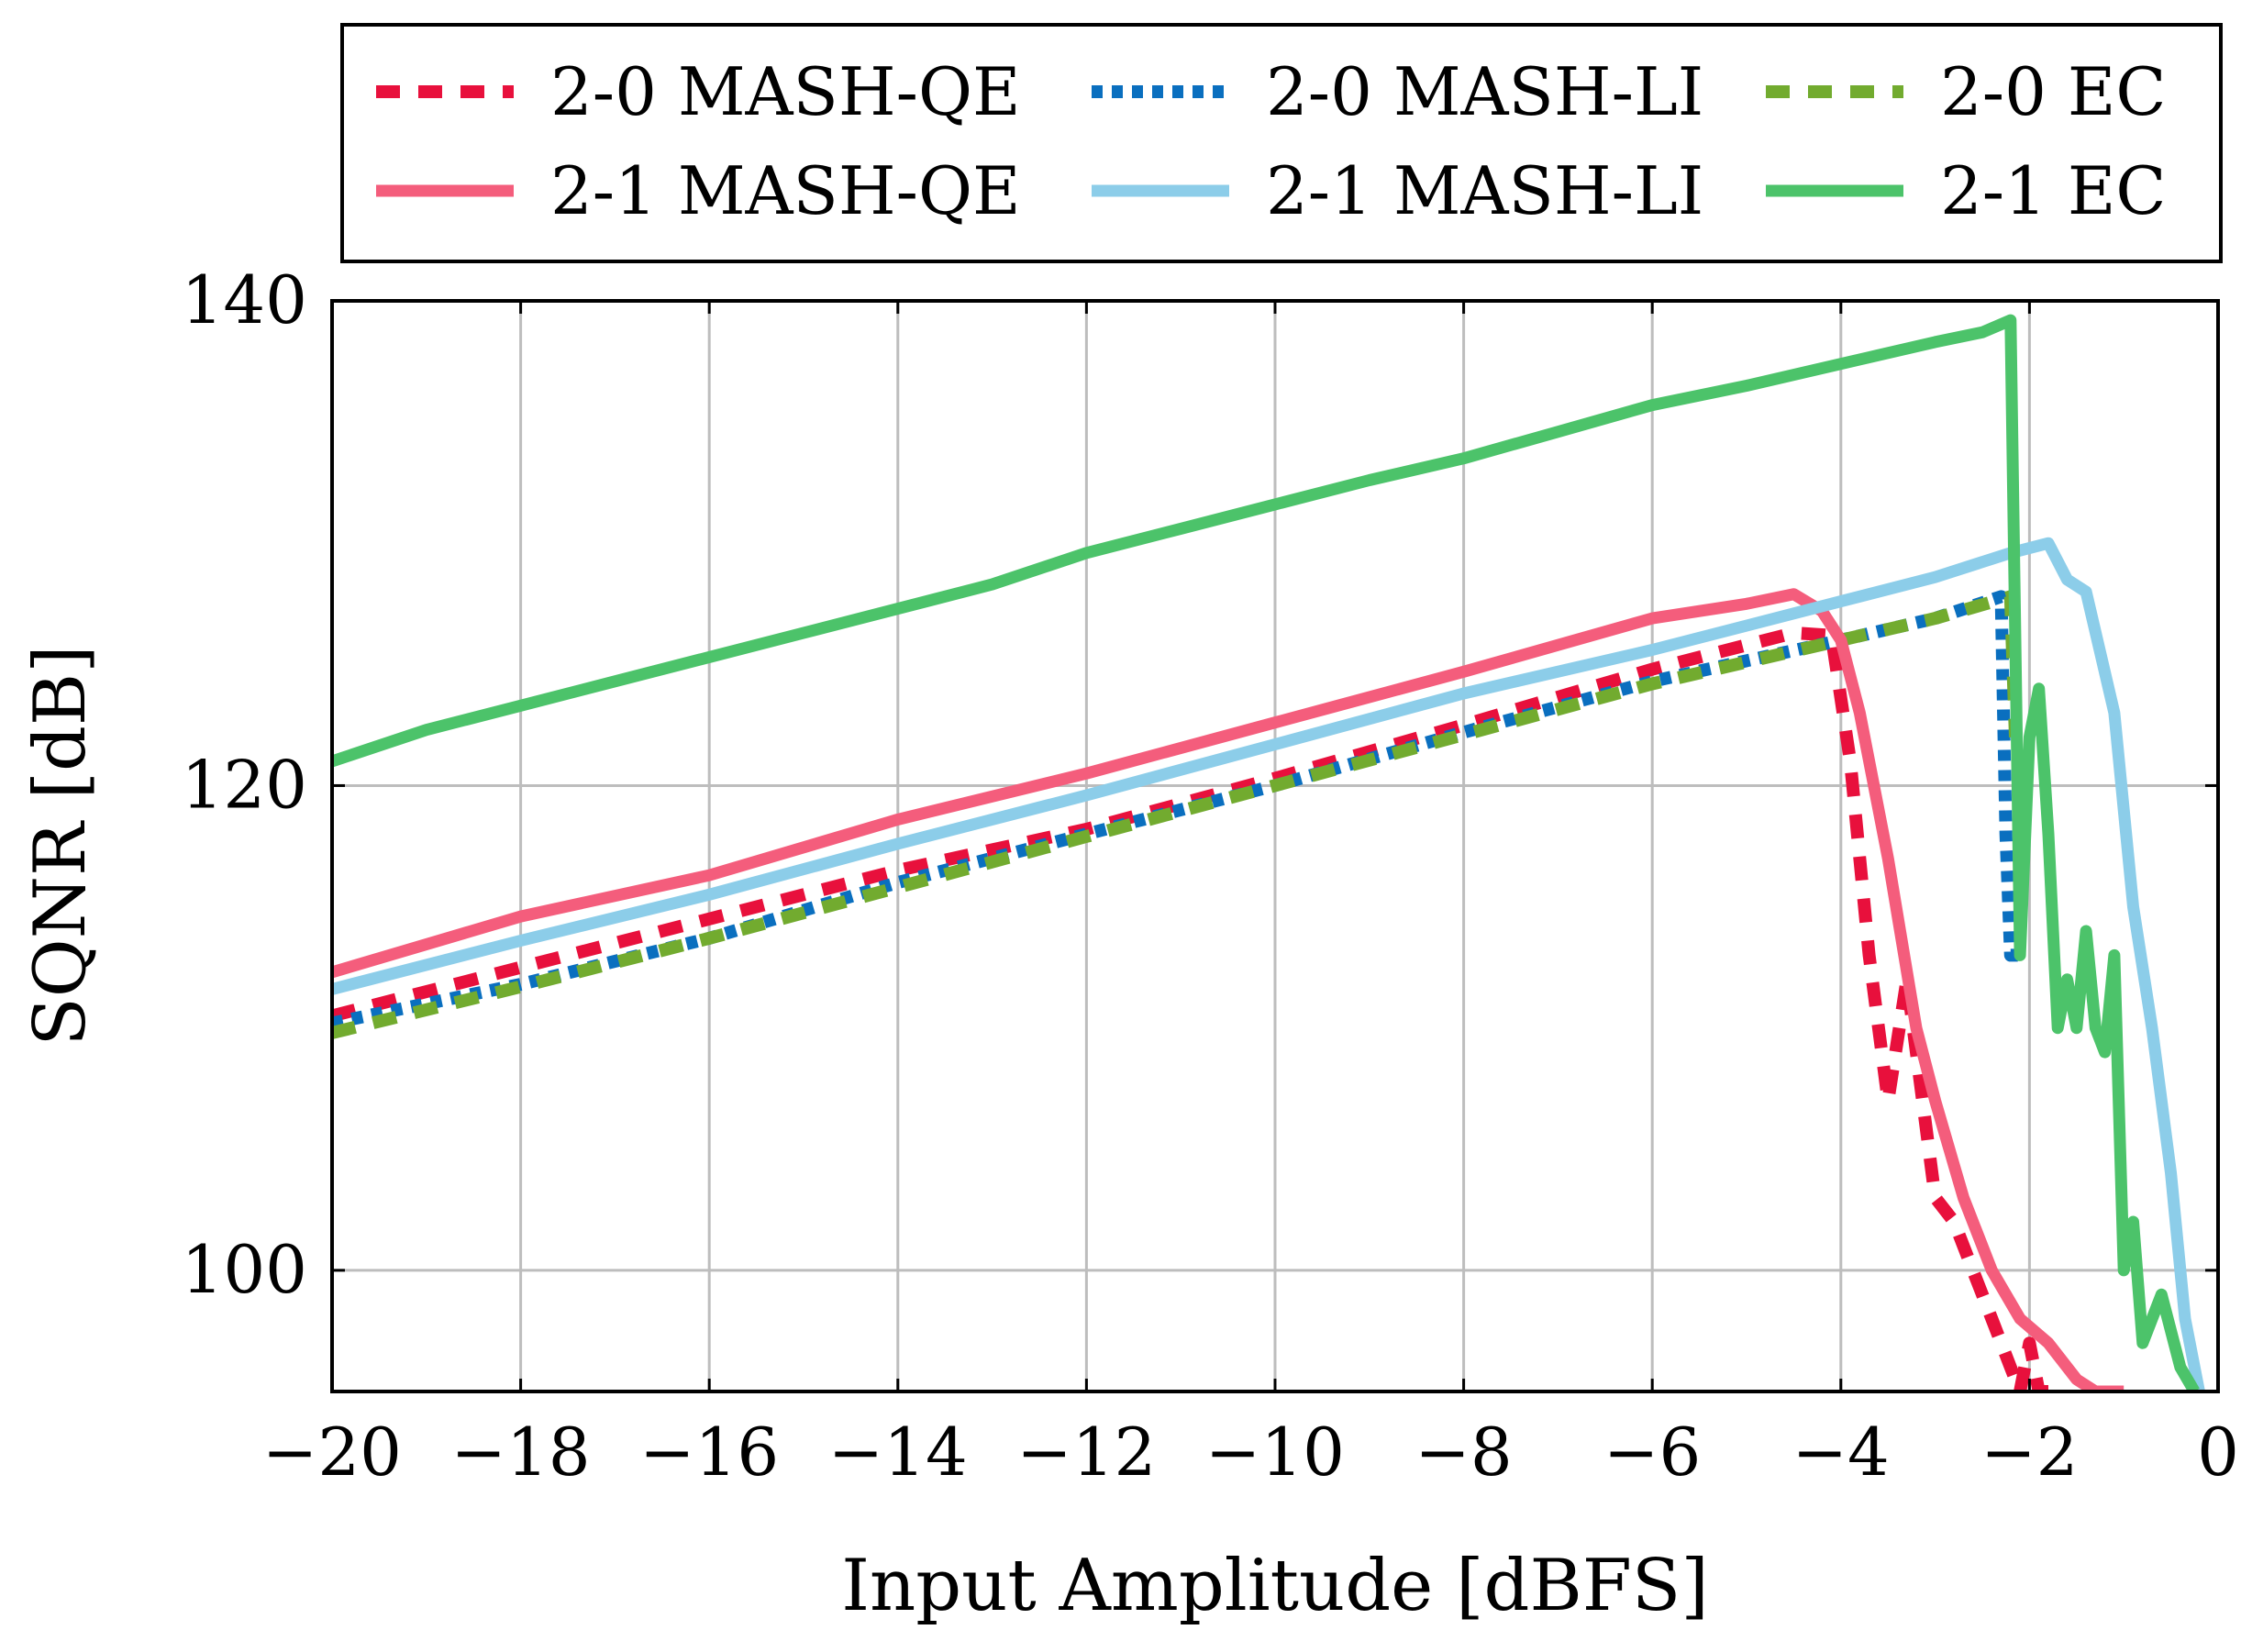 This screenshot has width=2241, height=1652. I want to click on legend-label: 2-1 EC, so click(2053, 191).